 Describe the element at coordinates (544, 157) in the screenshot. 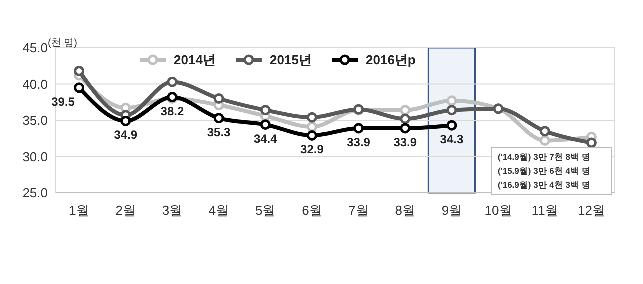

I see `annotation: ('14.9월) 3만 7천 8백 명` at that location.